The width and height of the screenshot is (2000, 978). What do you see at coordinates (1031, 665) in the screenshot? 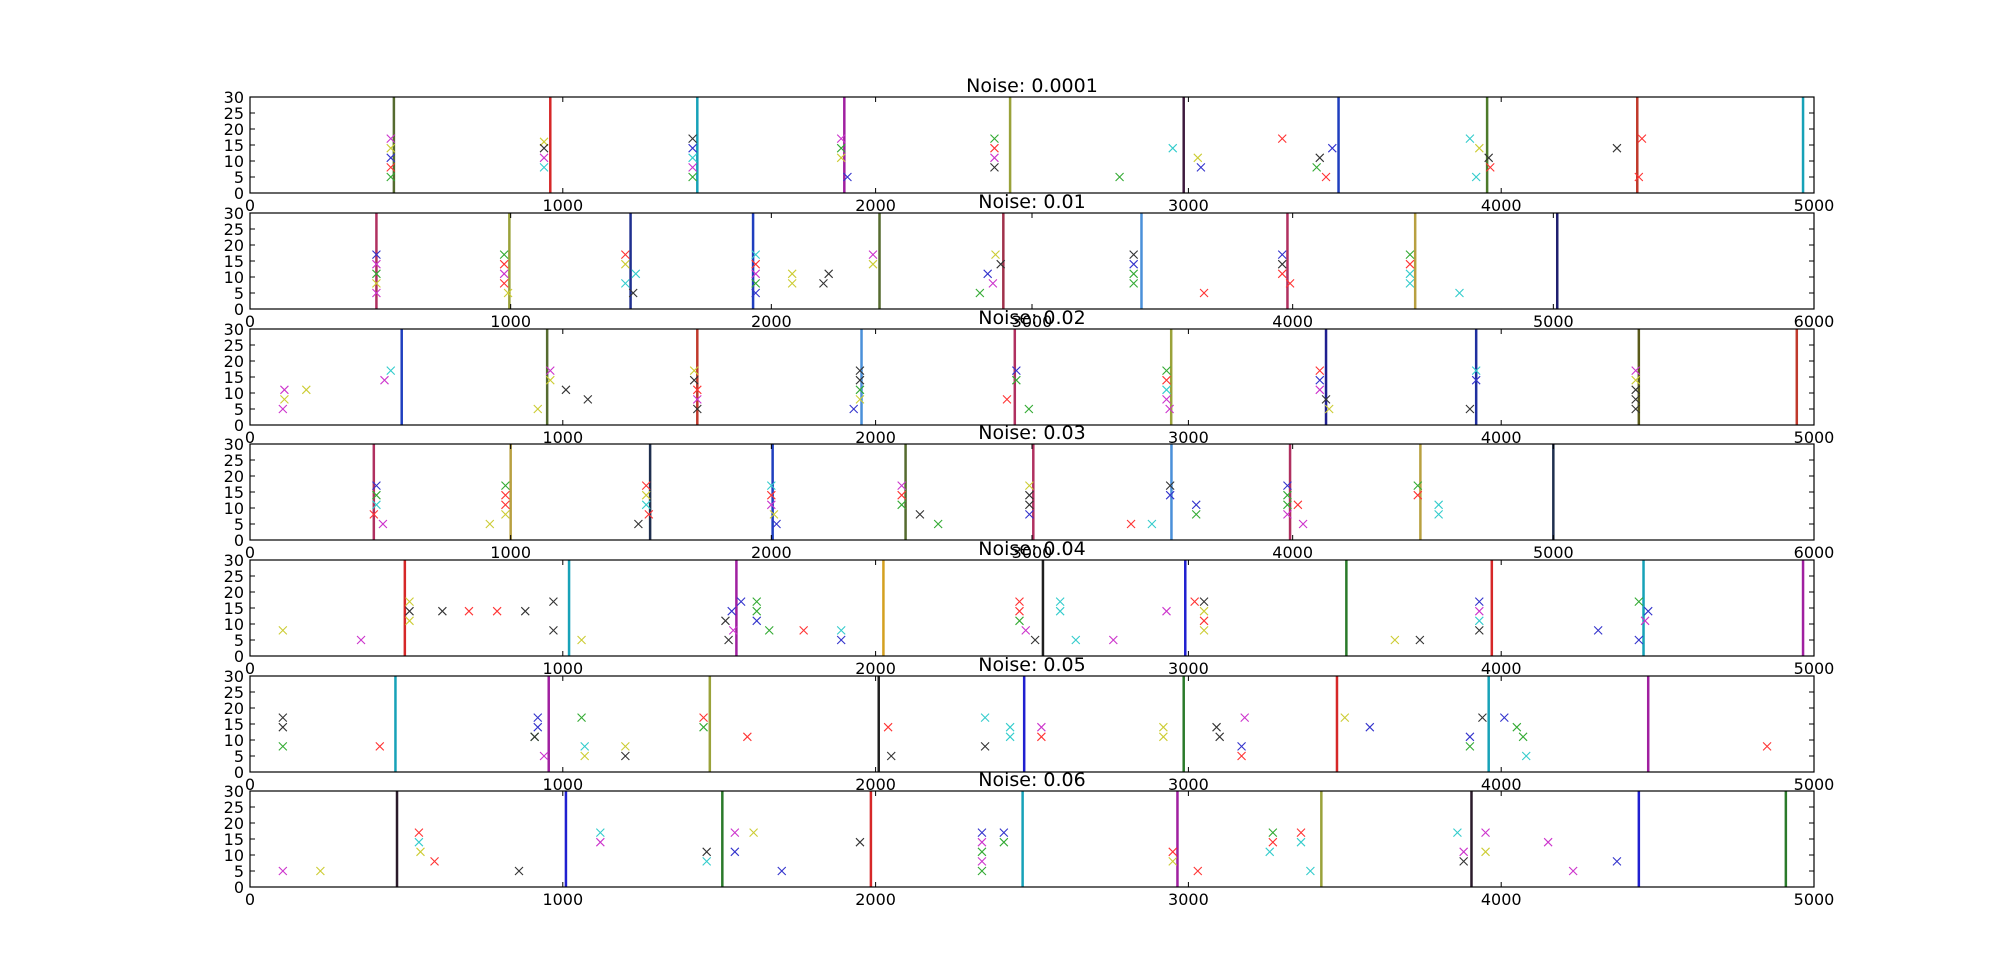
I see `subplot-title: Noise: 0.05` at bounding box center [1031, 665].